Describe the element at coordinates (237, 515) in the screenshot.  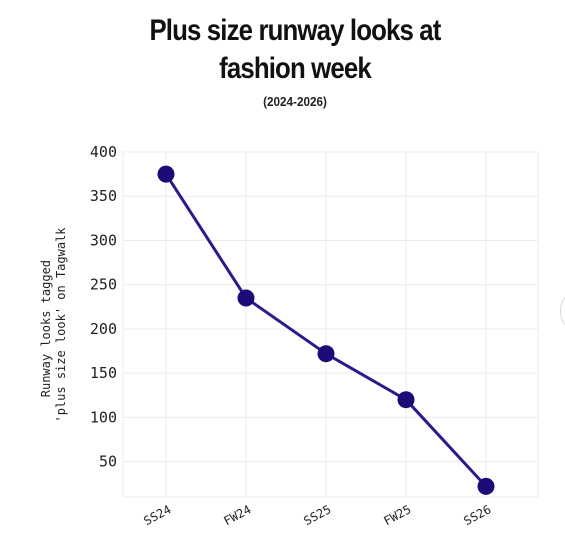
I see `x-tick-label: FW24` at that location.